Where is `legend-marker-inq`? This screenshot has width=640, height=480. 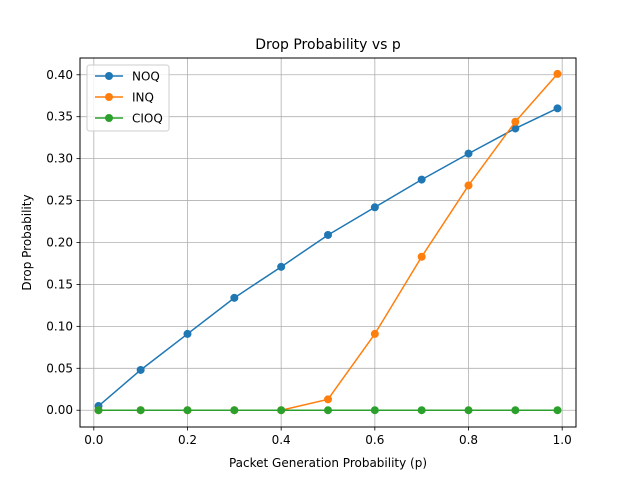
legend-marker-inq is located at coordinates (109, 97).